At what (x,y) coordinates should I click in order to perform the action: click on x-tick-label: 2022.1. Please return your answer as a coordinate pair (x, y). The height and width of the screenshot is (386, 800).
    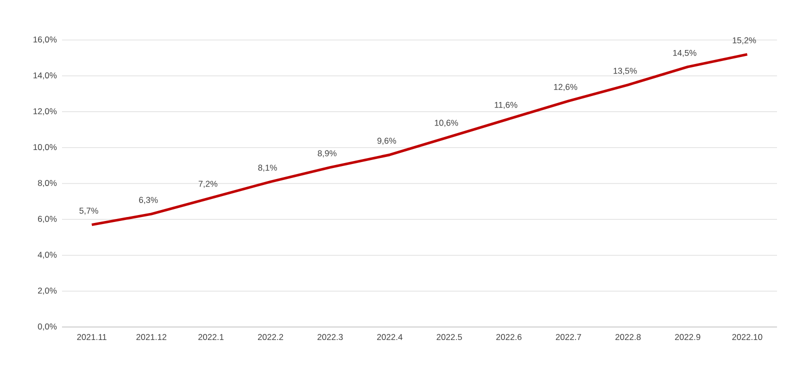
    Looking at the image, I should click on (211, 337).